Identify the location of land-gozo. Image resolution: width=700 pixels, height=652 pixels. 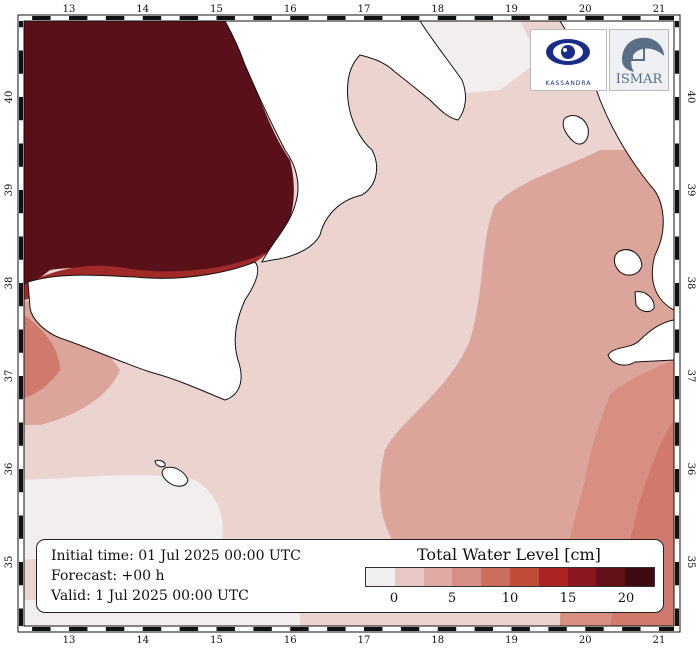
(160, 463).